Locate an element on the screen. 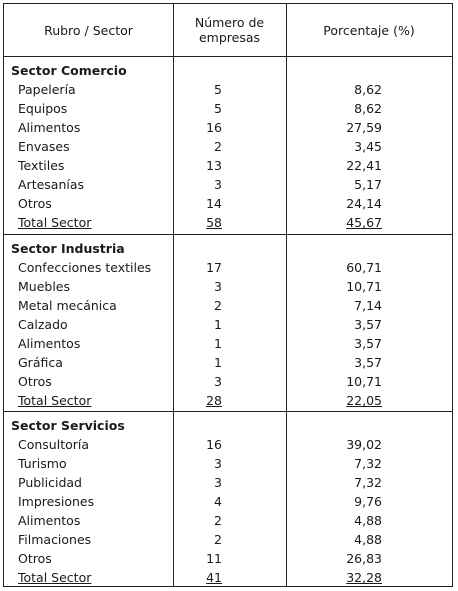 The height and width of the screenshot is (591, 458). section-title: Sector Servicios is located at coordinates (68, 425).